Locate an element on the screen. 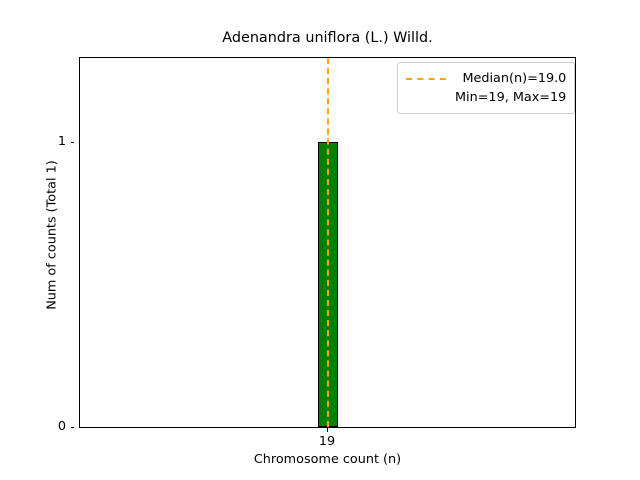  median-line-overlay is located at coordinates (328, 242).